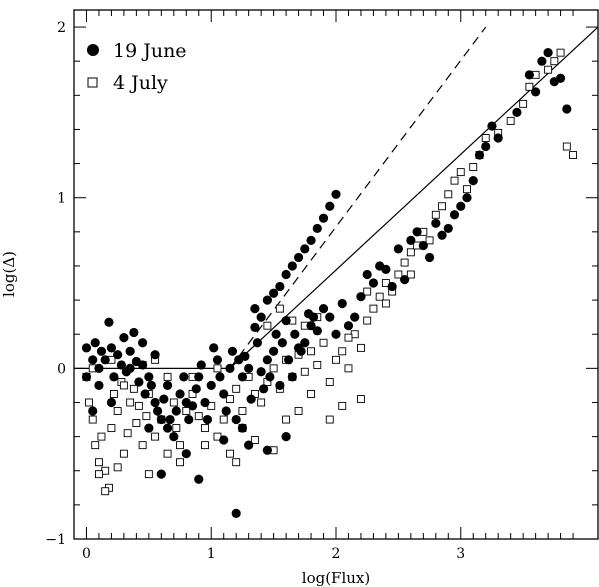 The height and width of the screenshot is (587, 599). Describe the element at coordinates (61, 28) in the screenshot. I see `y-tick-label: 2` at that location.